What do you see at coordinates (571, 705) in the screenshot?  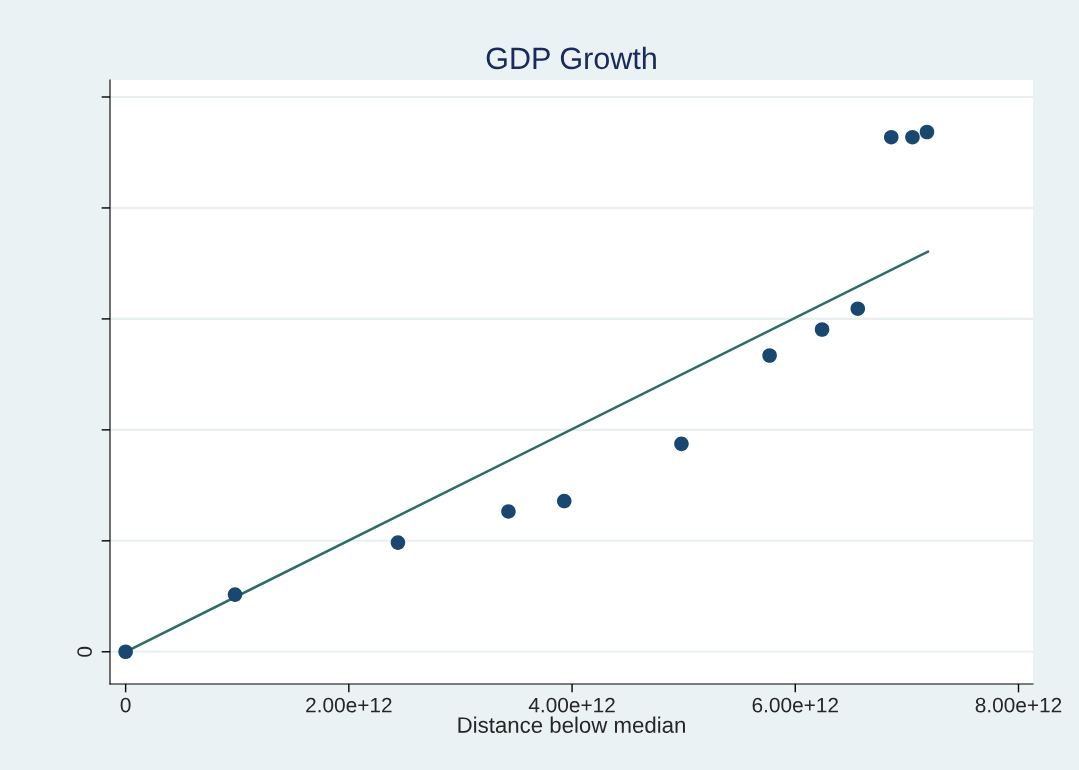 I see `x-tick-label: 4.00e+12` at bounding box center [571, 705].